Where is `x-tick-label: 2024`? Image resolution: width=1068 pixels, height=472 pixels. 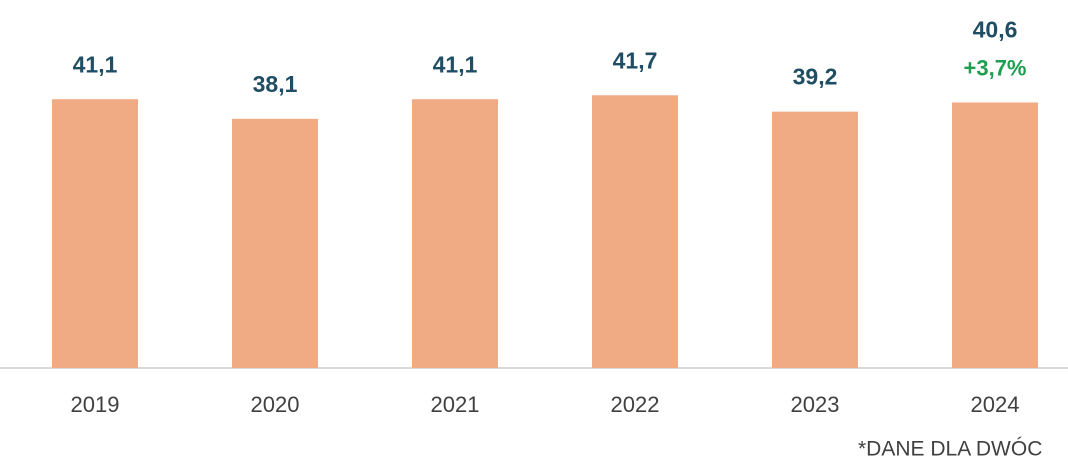 x-tick-label: 2024 is located at coordinates (995, 404).